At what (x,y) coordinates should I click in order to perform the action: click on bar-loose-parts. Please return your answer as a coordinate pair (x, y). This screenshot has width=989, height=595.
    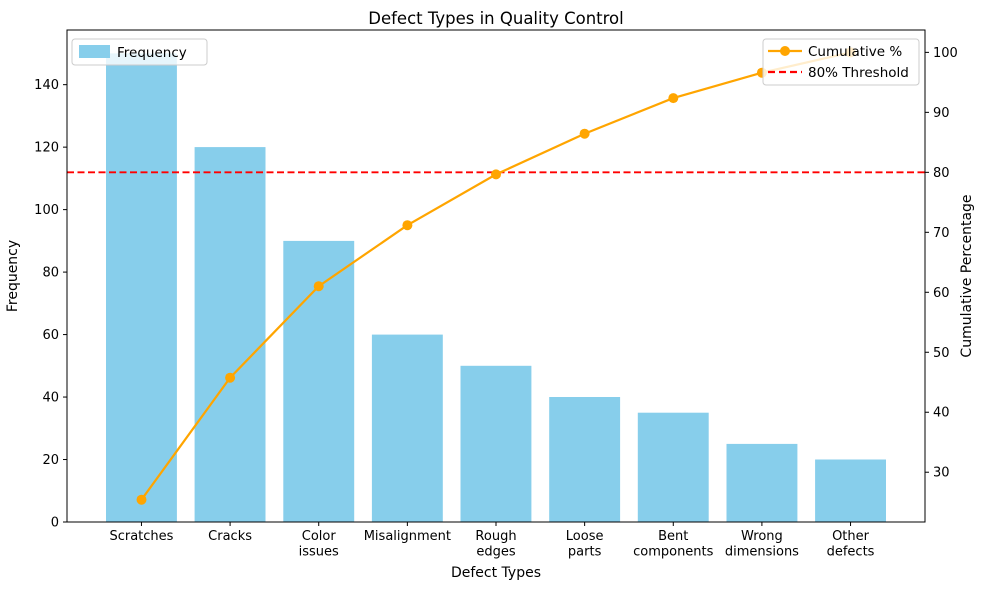
    Looking at the image, I should click on (585, 459).